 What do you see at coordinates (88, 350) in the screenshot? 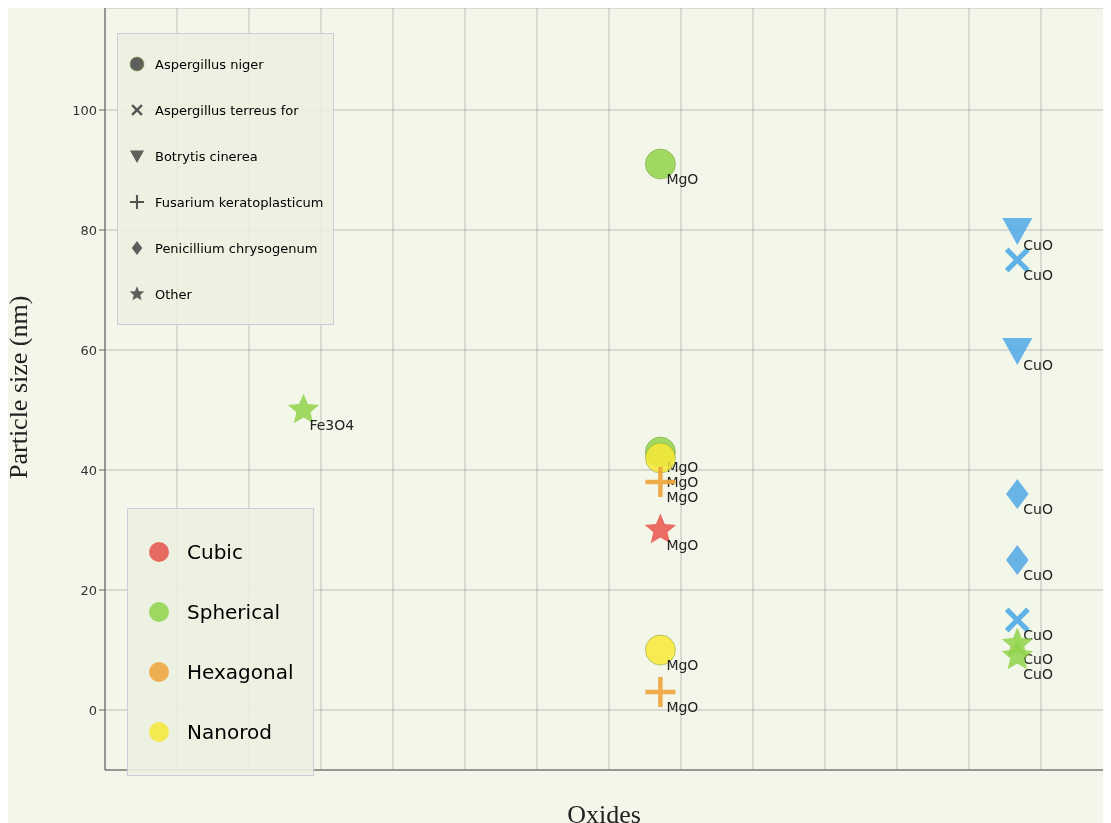
I see `y-tick-label: 60` at bounding box center [88, 350].